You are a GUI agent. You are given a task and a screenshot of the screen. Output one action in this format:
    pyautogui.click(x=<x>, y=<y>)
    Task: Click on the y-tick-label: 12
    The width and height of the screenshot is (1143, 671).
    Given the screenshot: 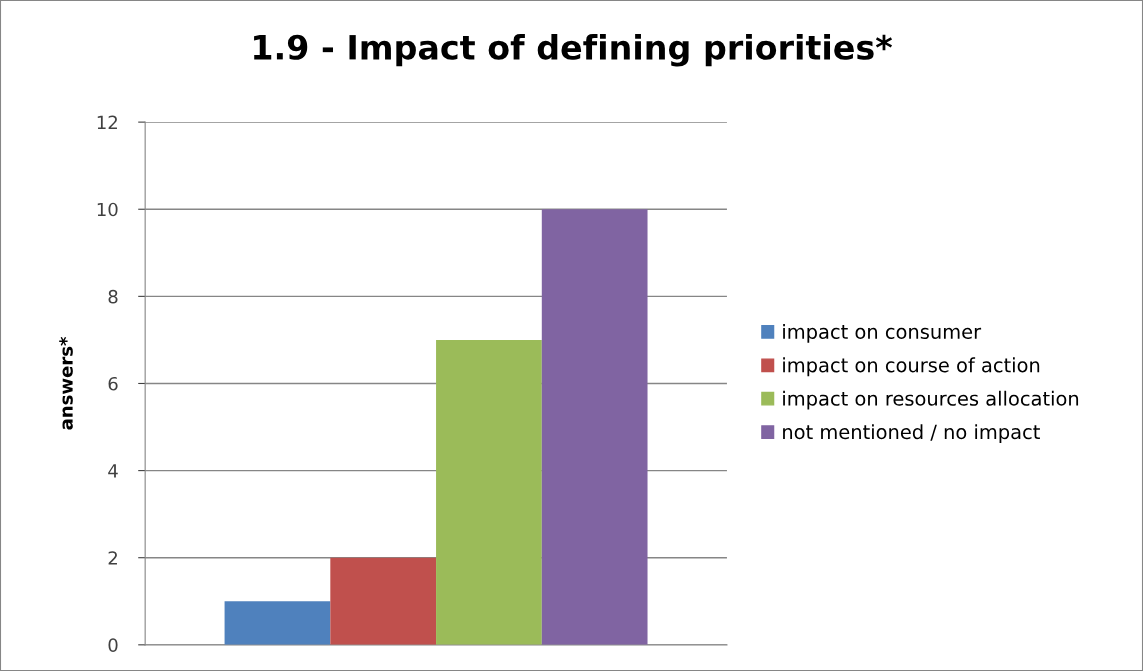 What is the action you would take?
    pyautogui.click(x=107, y=122)
    